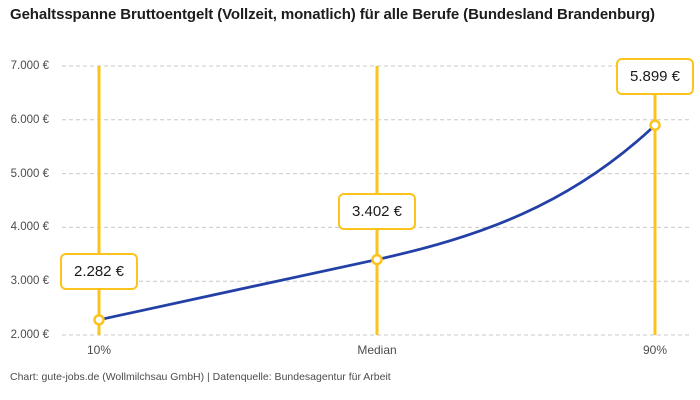  What do you see at coordinates (29, 227) in the screenshot?
I see `y-axis-tick-label: 4.000 €` at bounding box center [29, 227].